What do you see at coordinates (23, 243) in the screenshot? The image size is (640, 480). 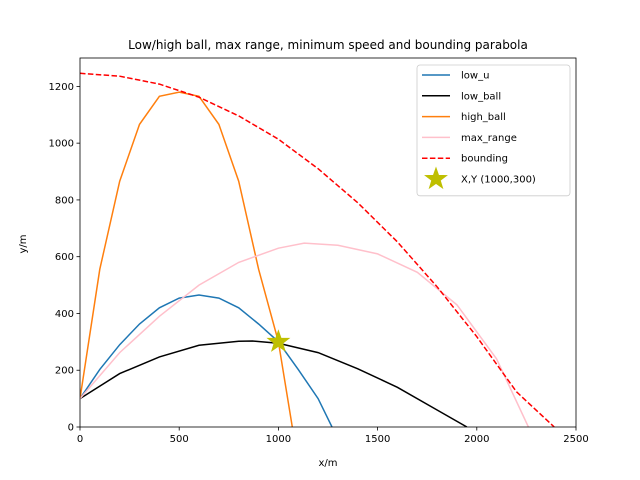 I see `y-axis-label: y/m` at bounding box center [23, 243].